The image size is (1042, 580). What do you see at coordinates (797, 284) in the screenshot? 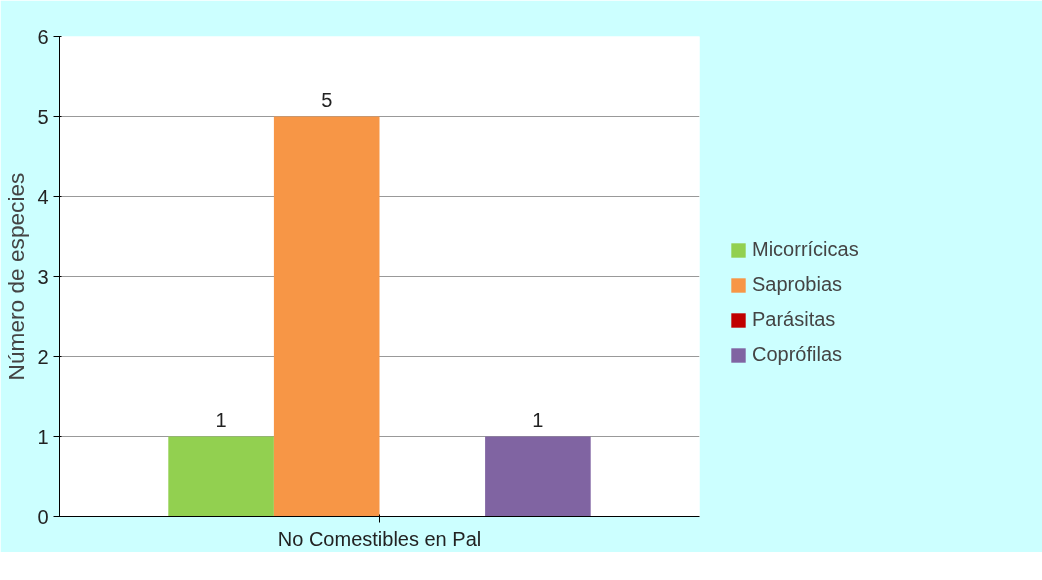
I see `legend-label: Saprobias` at bounding box center [797, 284].